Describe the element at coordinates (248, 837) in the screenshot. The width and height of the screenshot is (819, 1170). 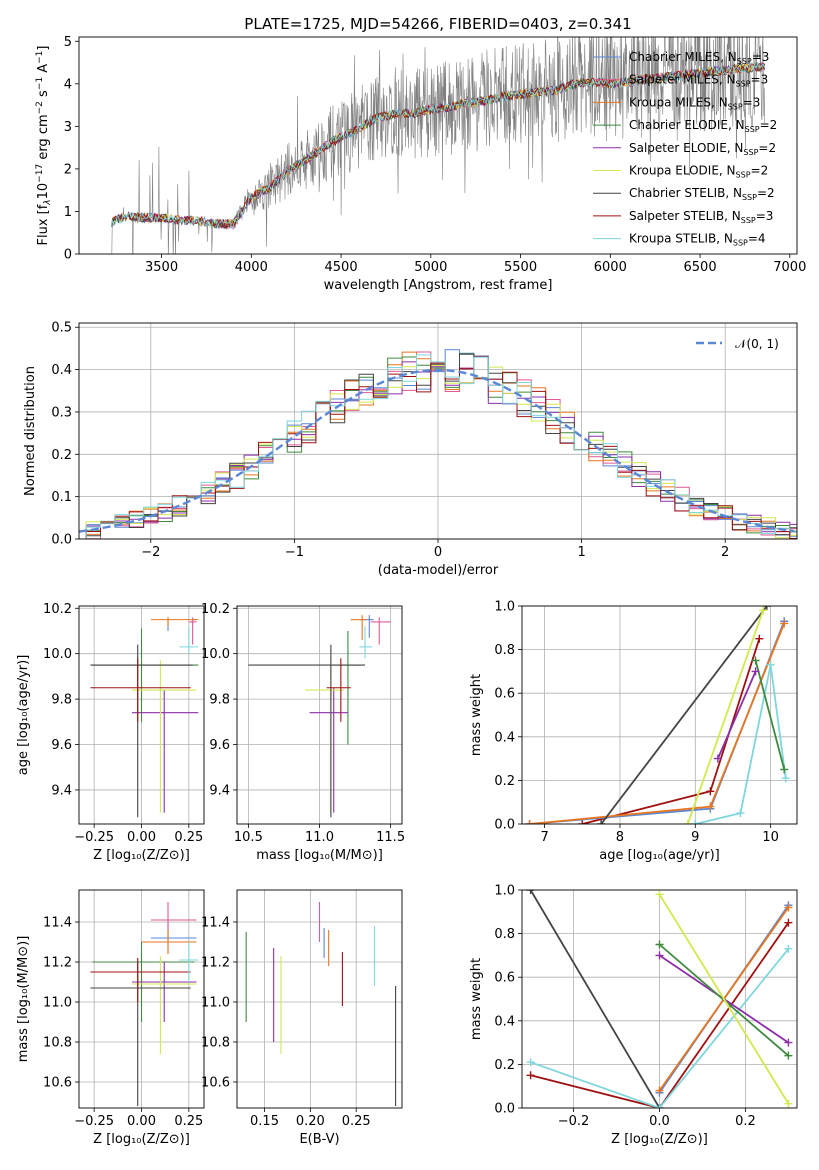
I see `x-tick-label: 10.5` at that location.